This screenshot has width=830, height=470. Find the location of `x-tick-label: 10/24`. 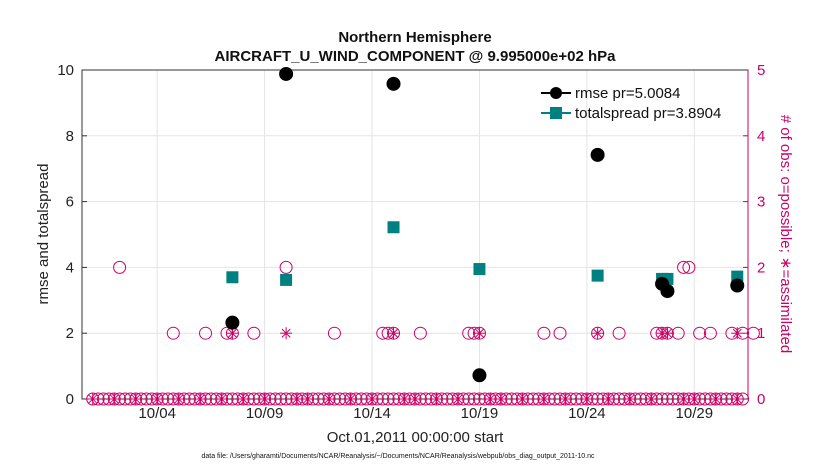

x-tick-label: 10/24 is located at coordinates (587, 413).